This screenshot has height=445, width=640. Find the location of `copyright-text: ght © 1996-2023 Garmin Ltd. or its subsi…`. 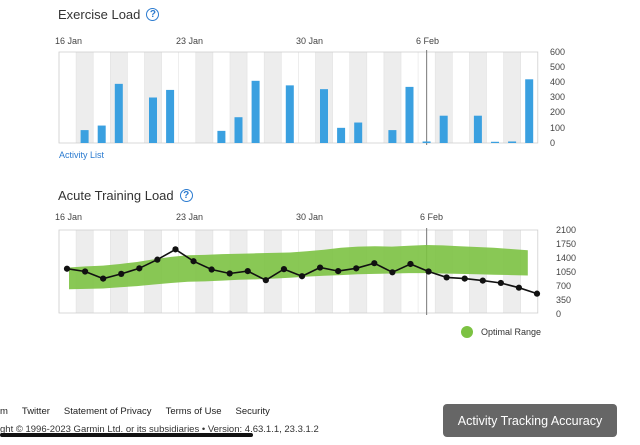

copyright-text: ght © 1996-2023 Garmin Ltd. or its subsi… is located at coordinates (159, 429).